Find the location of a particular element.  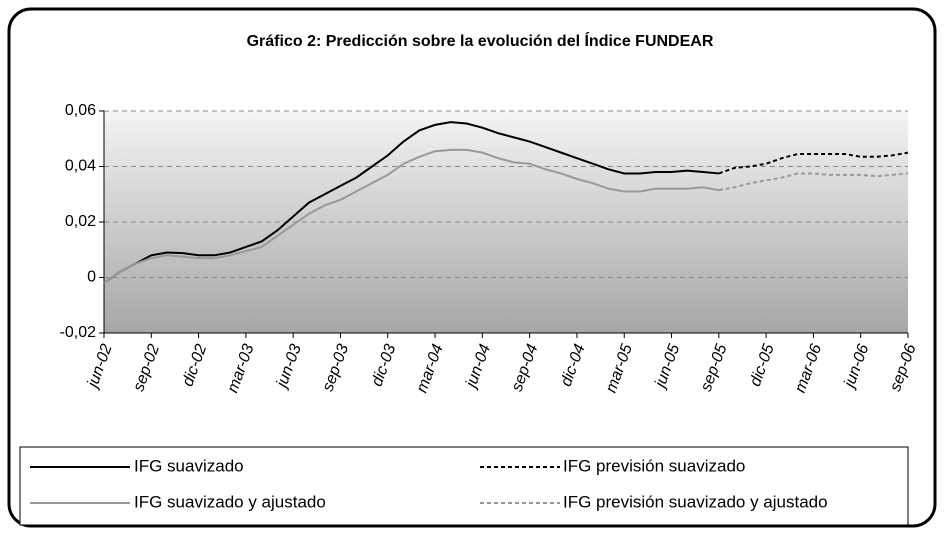

legend-label: IFG previsión suavizado is located at coordinates (654, 465).